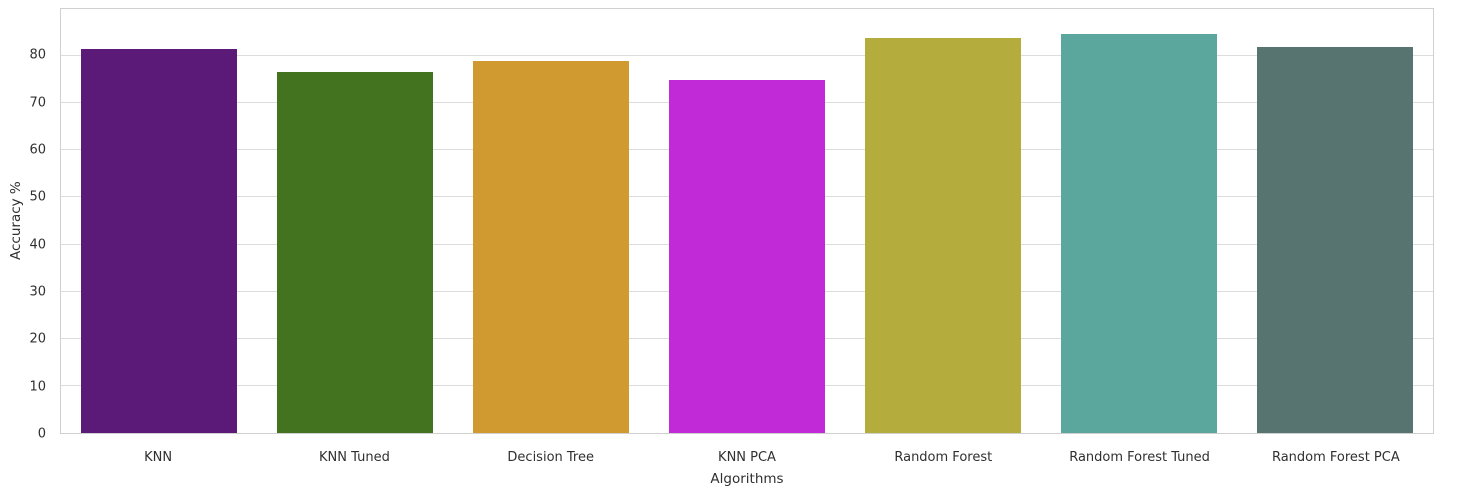  I want to click on y-tick-label-40: 40, so click(37, 245).